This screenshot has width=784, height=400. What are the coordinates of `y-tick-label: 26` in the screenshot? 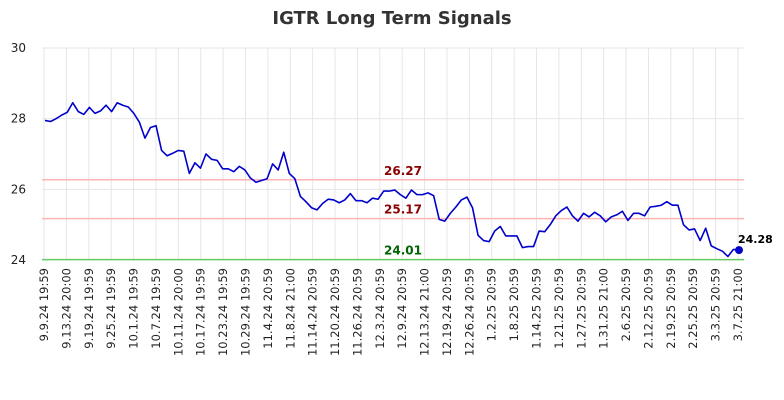 It's located at (18, 189).